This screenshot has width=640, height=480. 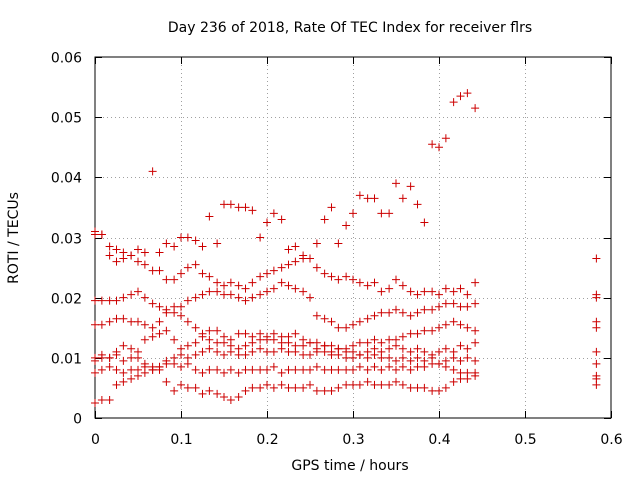 What do you see at coordinates (66, 300) in the screenshot?
I see `y-tick-label: 0.02` at bounding box center [66, 300].